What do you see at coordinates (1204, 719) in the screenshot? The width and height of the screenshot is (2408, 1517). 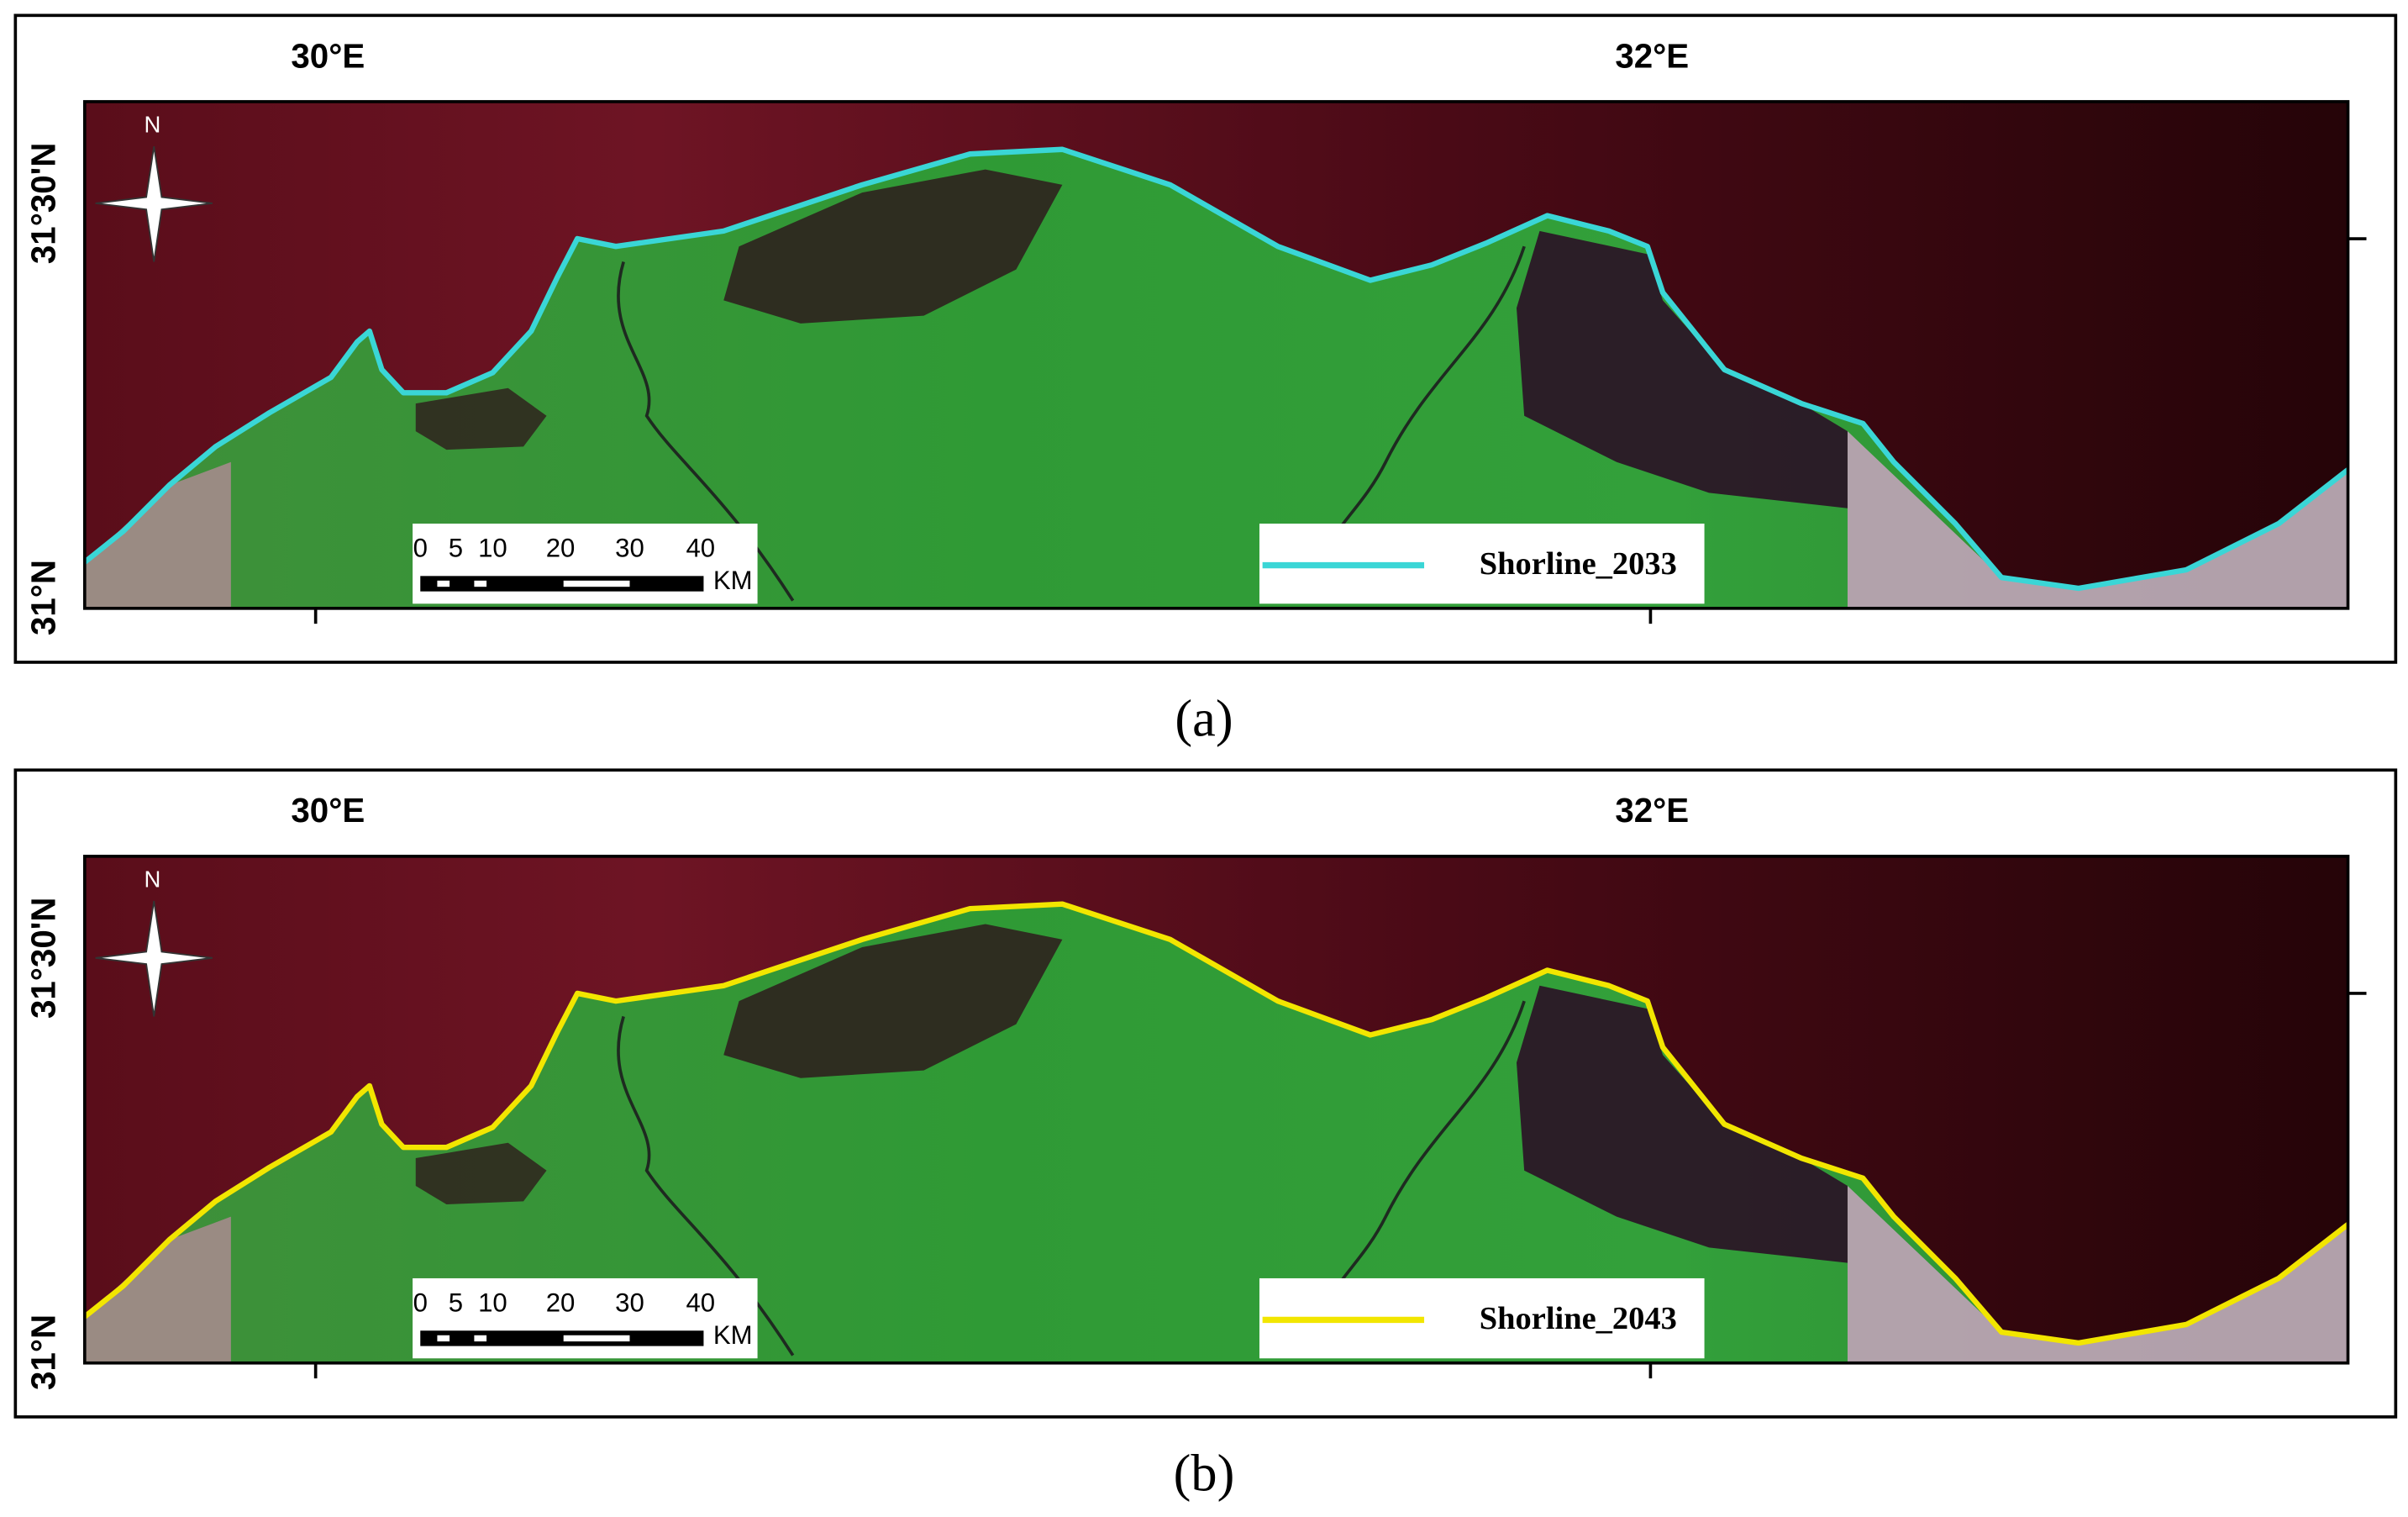 I see `caption: (a)` at bounding box center [1204, 719].